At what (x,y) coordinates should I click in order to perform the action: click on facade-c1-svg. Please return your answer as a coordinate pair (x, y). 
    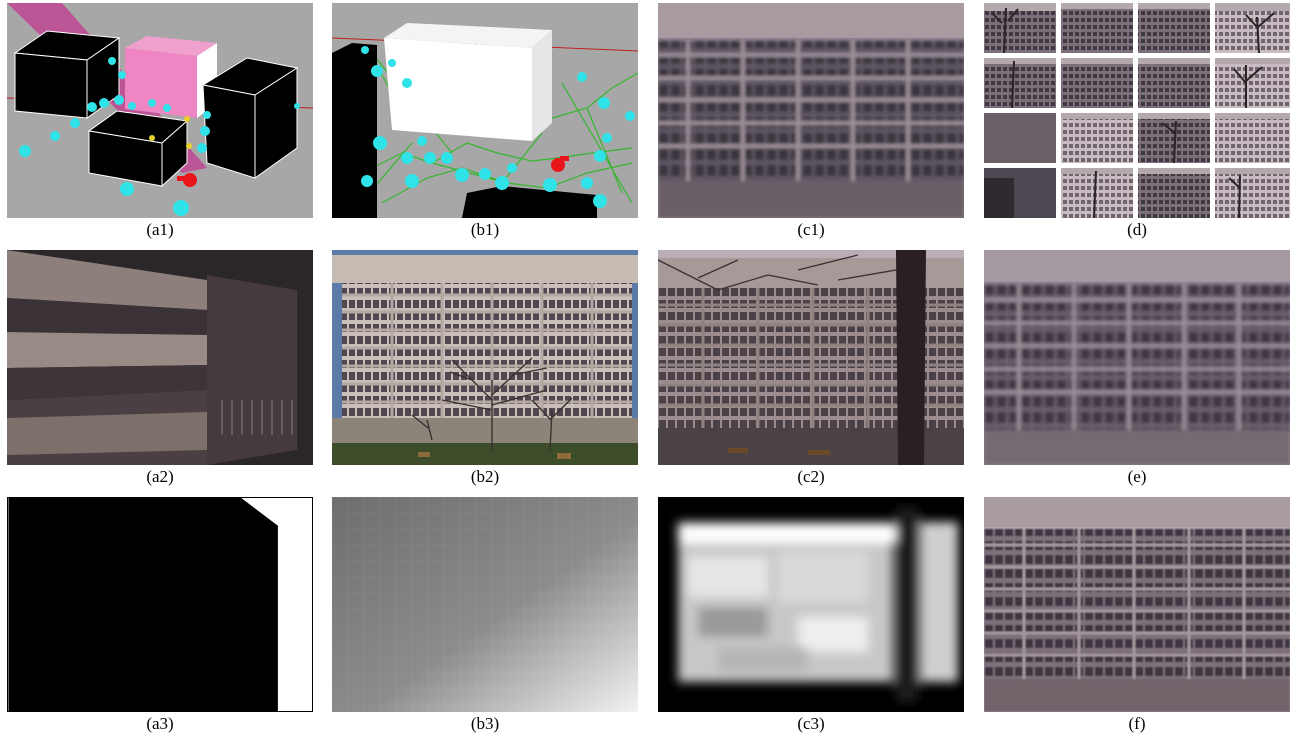
    Looking at the image, I should click on (811, 110).